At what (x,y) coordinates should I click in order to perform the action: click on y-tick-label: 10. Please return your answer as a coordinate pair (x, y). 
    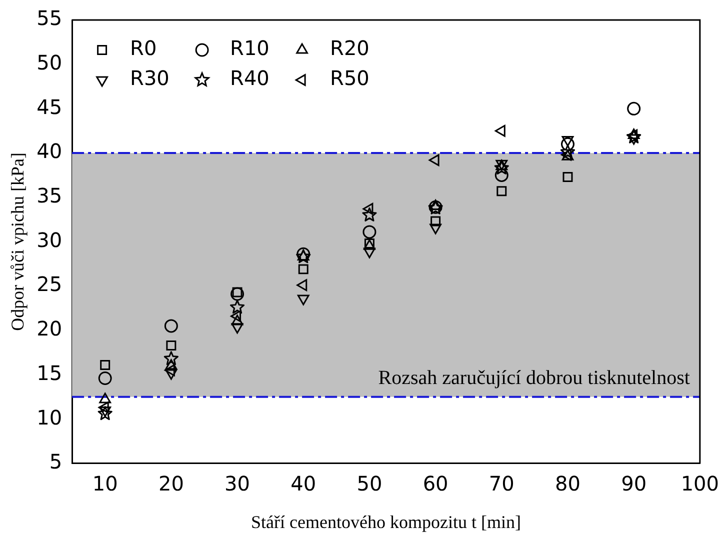
    Looking at the image, I should click on (49, 417).